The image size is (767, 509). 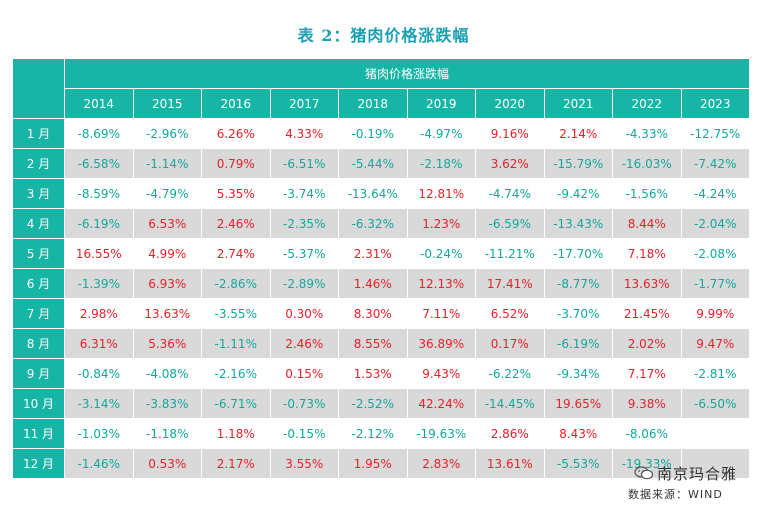 What do you see at coordinates (644, 473) in the screenshot?
I see `wechat-icon` at bounding box center [644, 473].